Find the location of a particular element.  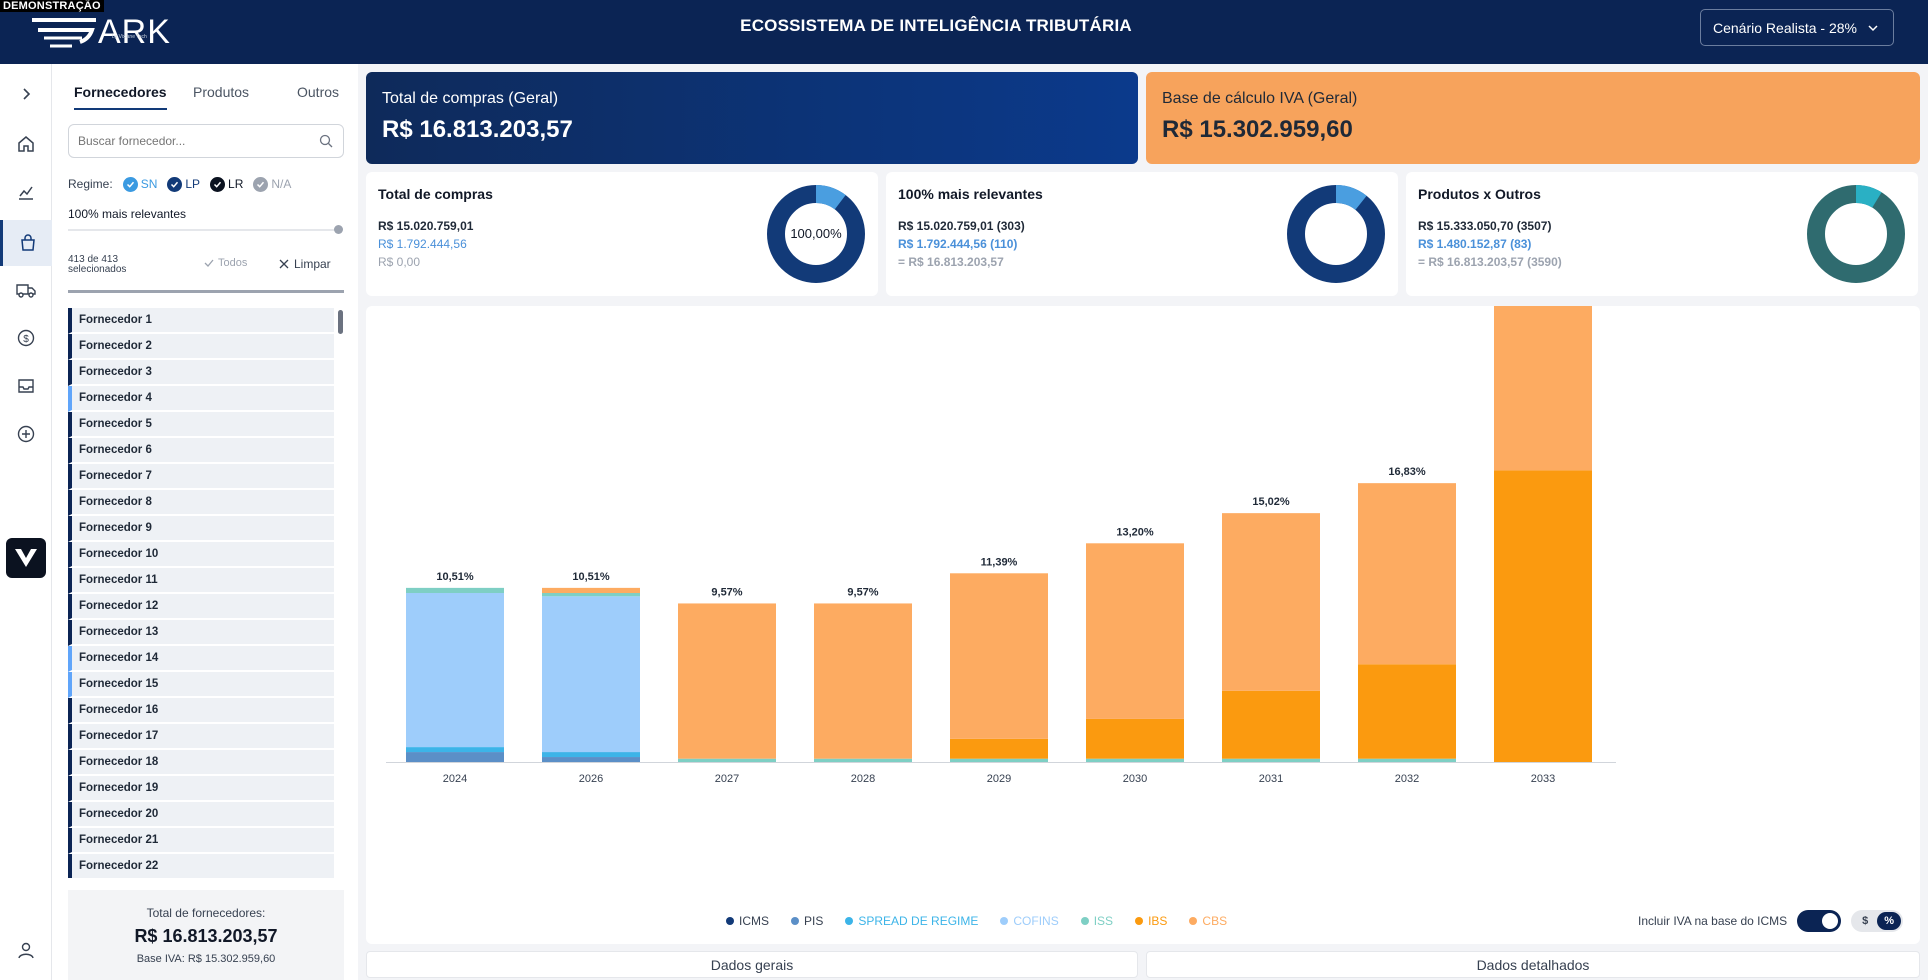

legend-item: SPREAD DE REGIME is located at coordinates (911, 921).